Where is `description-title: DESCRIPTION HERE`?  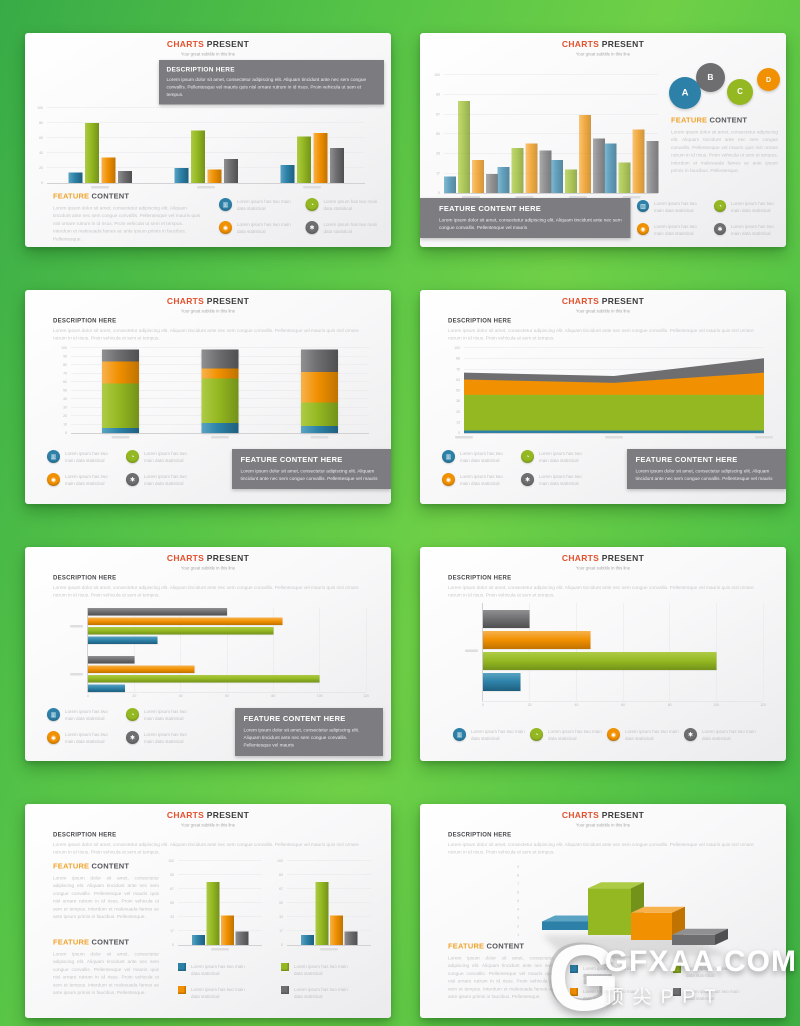 description-title: DESCRIPTION HERE is located at coordinates (480, 320).